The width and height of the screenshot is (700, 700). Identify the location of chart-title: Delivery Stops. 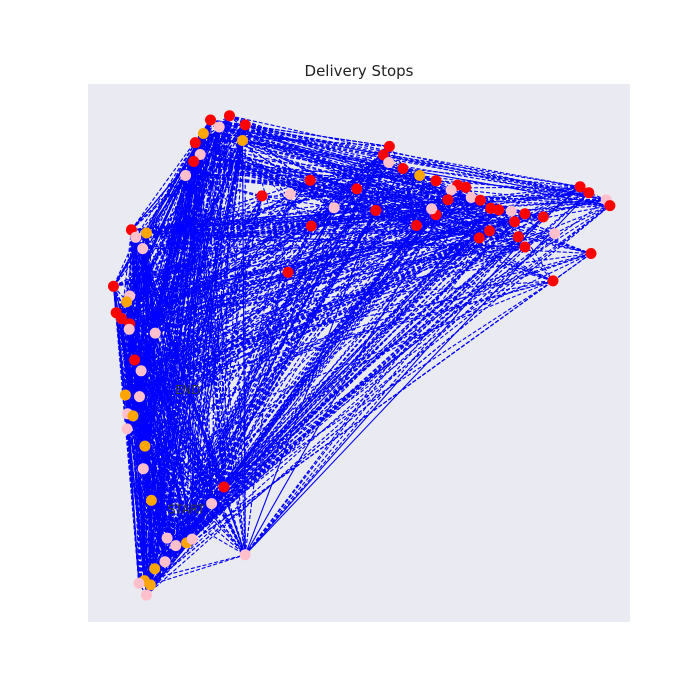
(359, 71).